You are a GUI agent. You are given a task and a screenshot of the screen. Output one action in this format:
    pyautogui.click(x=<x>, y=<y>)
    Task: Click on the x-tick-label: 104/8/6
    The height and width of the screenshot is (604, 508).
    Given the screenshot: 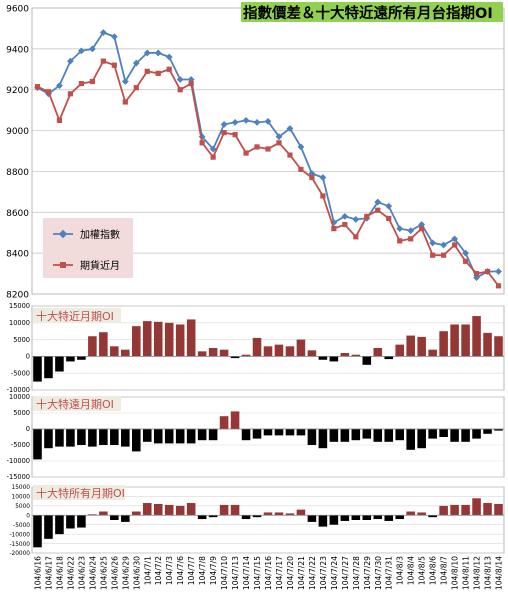 What is the action you would take?
    pyautogui.click(x=433, y=570)
    